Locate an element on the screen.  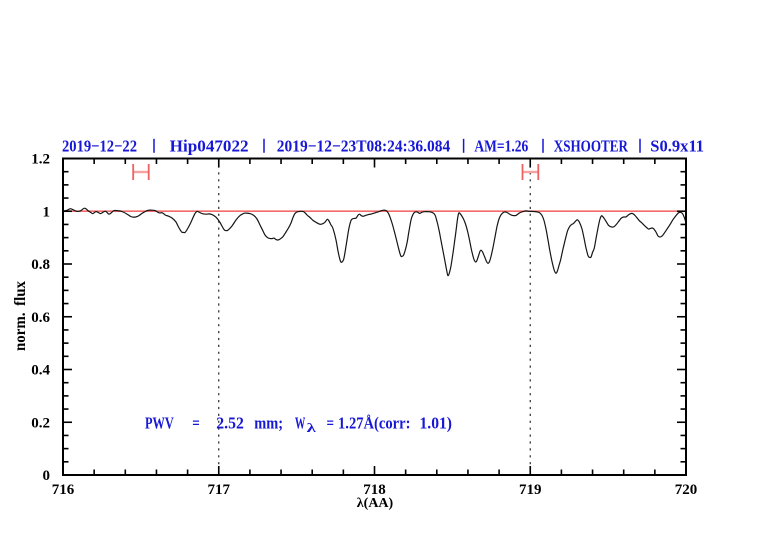
svg-text: norm. flux is located at coordinates (20, 316).